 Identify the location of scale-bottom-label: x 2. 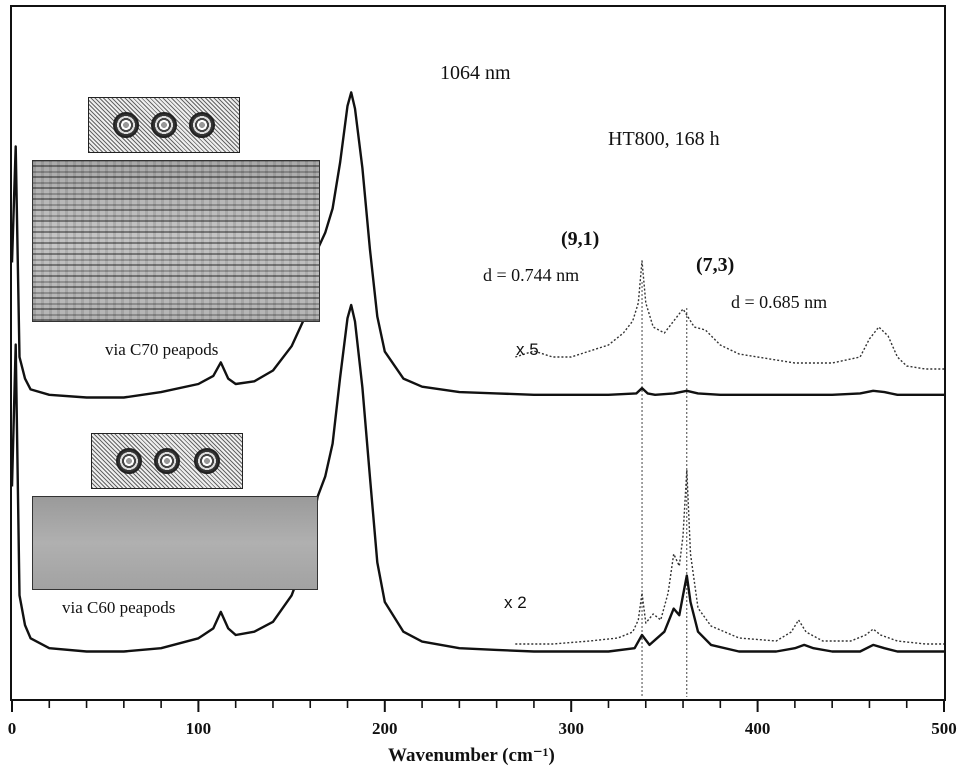
(515, 602).